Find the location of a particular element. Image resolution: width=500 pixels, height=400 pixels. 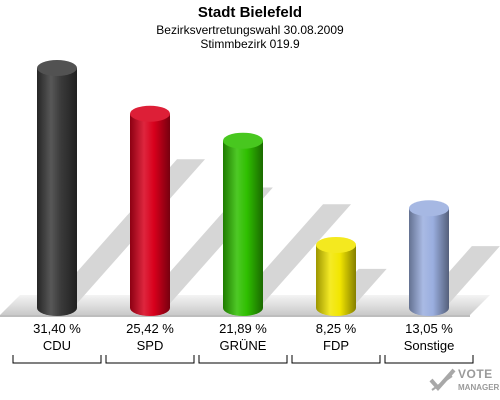

bar-fdp is located at coordinates (336, 276).